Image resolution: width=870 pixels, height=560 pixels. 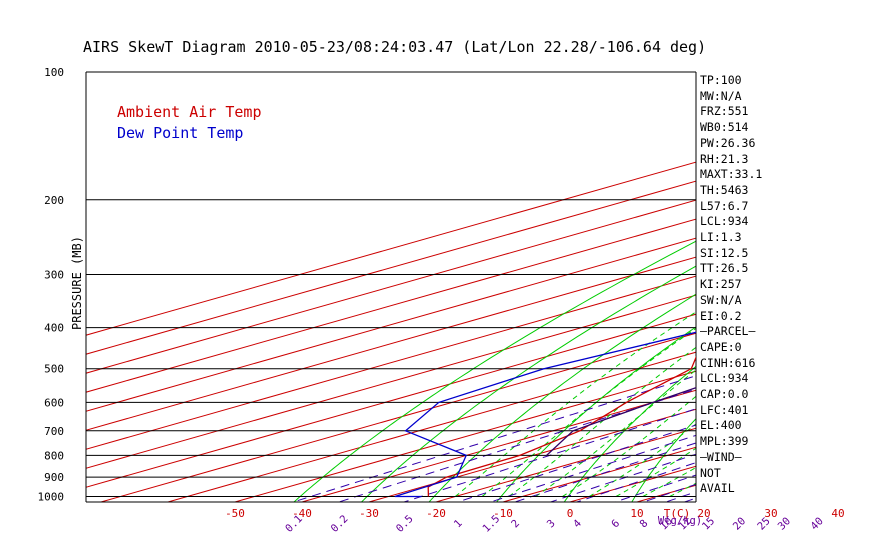 I want to click on pressure-tick-label: 100, so click(x=54, y=72).